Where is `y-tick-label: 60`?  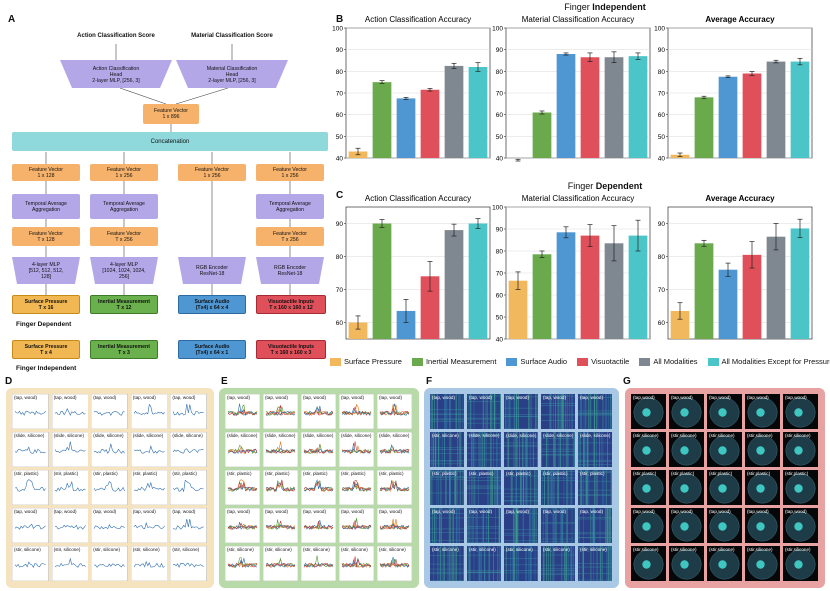 y-tick-label: 60 is located at coordinates (662, 323).